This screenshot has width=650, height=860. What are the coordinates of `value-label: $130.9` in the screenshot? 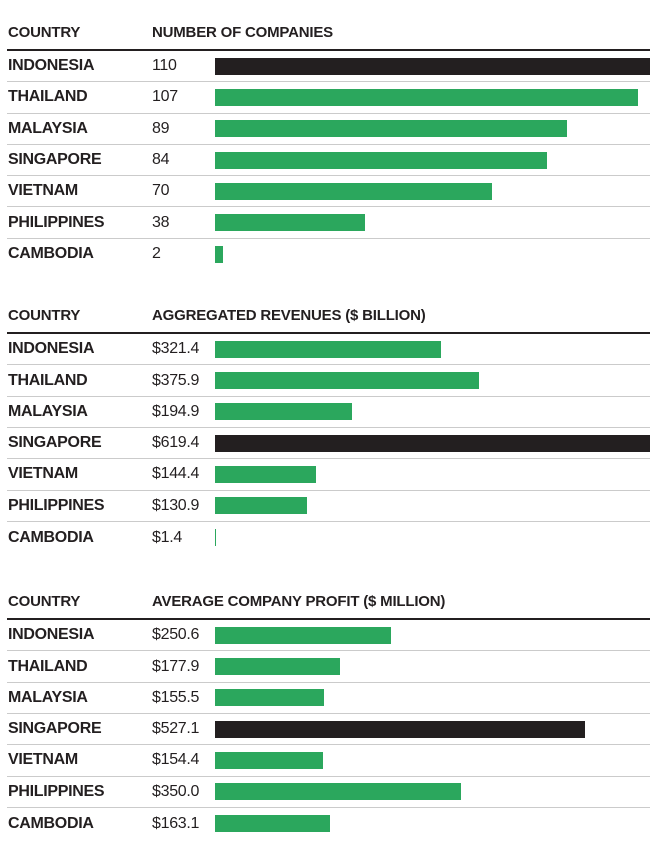 It's located at (176, 505).